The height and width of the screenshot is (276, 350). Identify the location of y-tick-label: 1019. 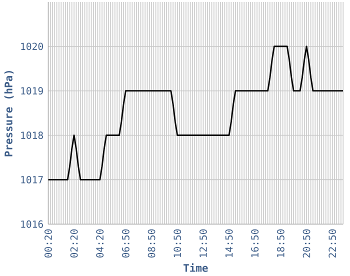
(32, 90).